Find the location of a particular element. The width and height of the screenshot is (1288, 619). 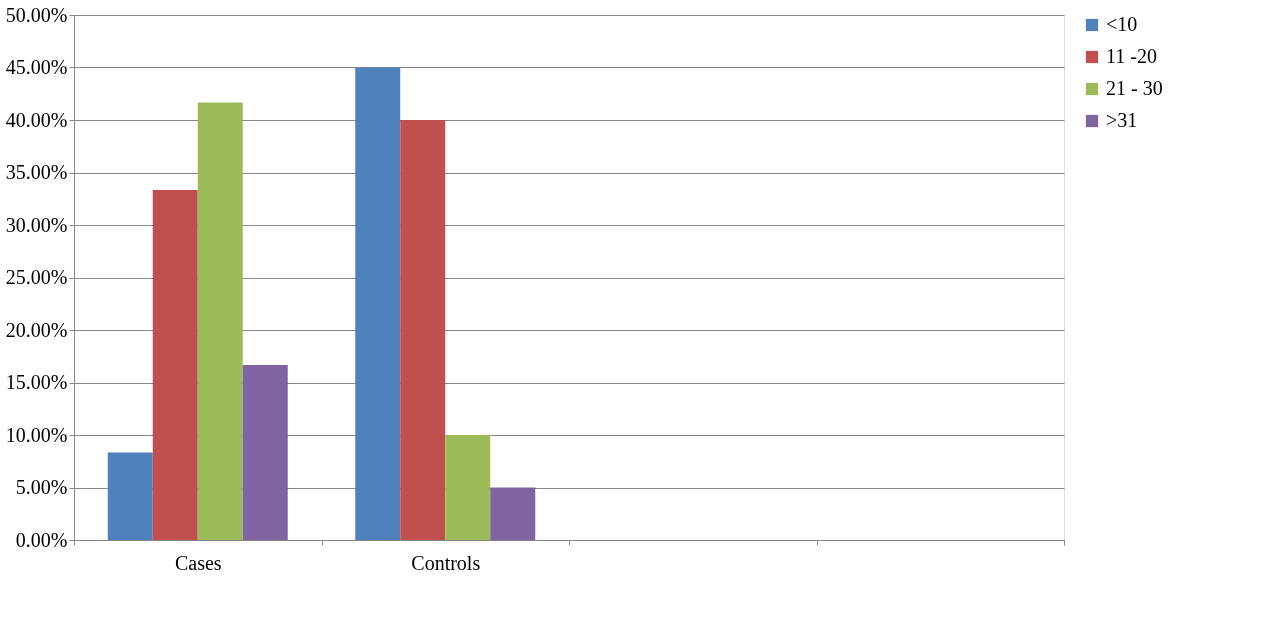

y-tick-label: 15.00% is located at coordinates (36, 382).